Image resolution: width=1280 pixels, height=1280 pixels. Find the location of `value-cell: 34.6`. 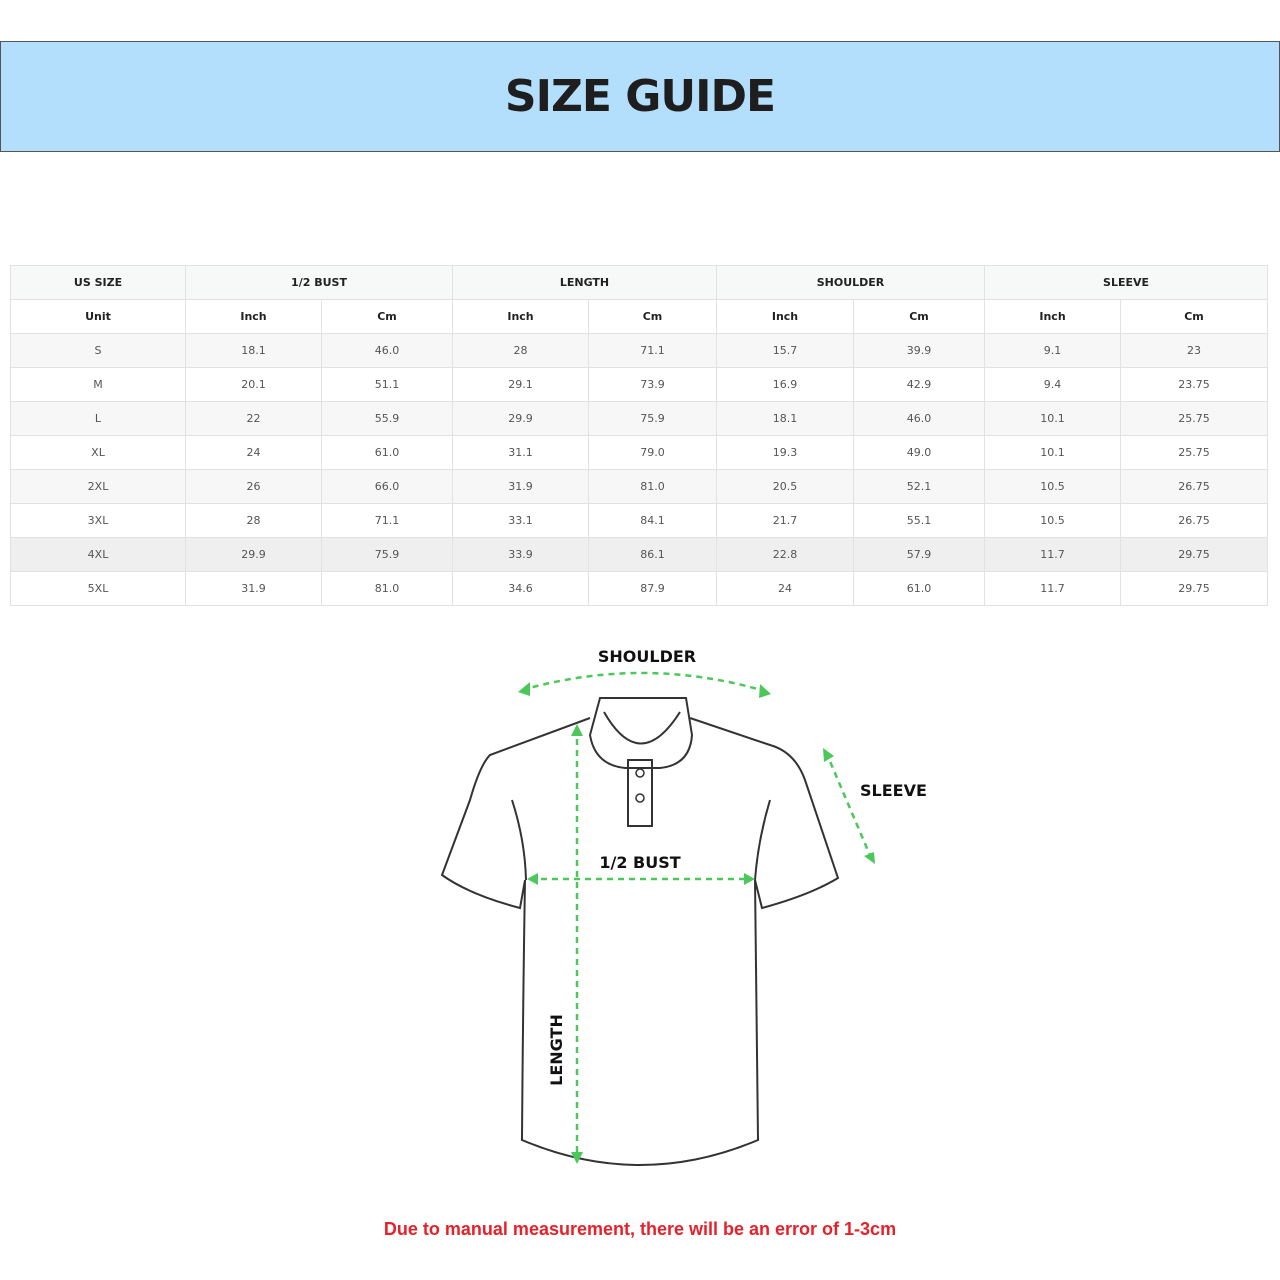

value-cell: 34.6 is located at coordinates (520, 588).